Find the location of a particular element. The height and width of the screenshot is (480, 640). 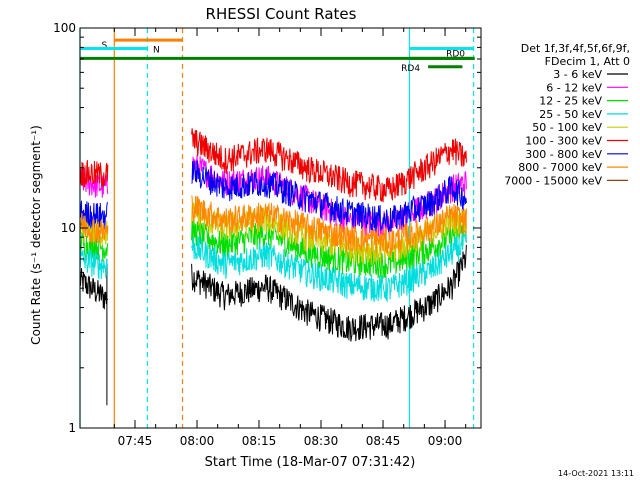

footer-timestamp: 14-Oct-2021 13:11 is located at coordinates (596, 473).